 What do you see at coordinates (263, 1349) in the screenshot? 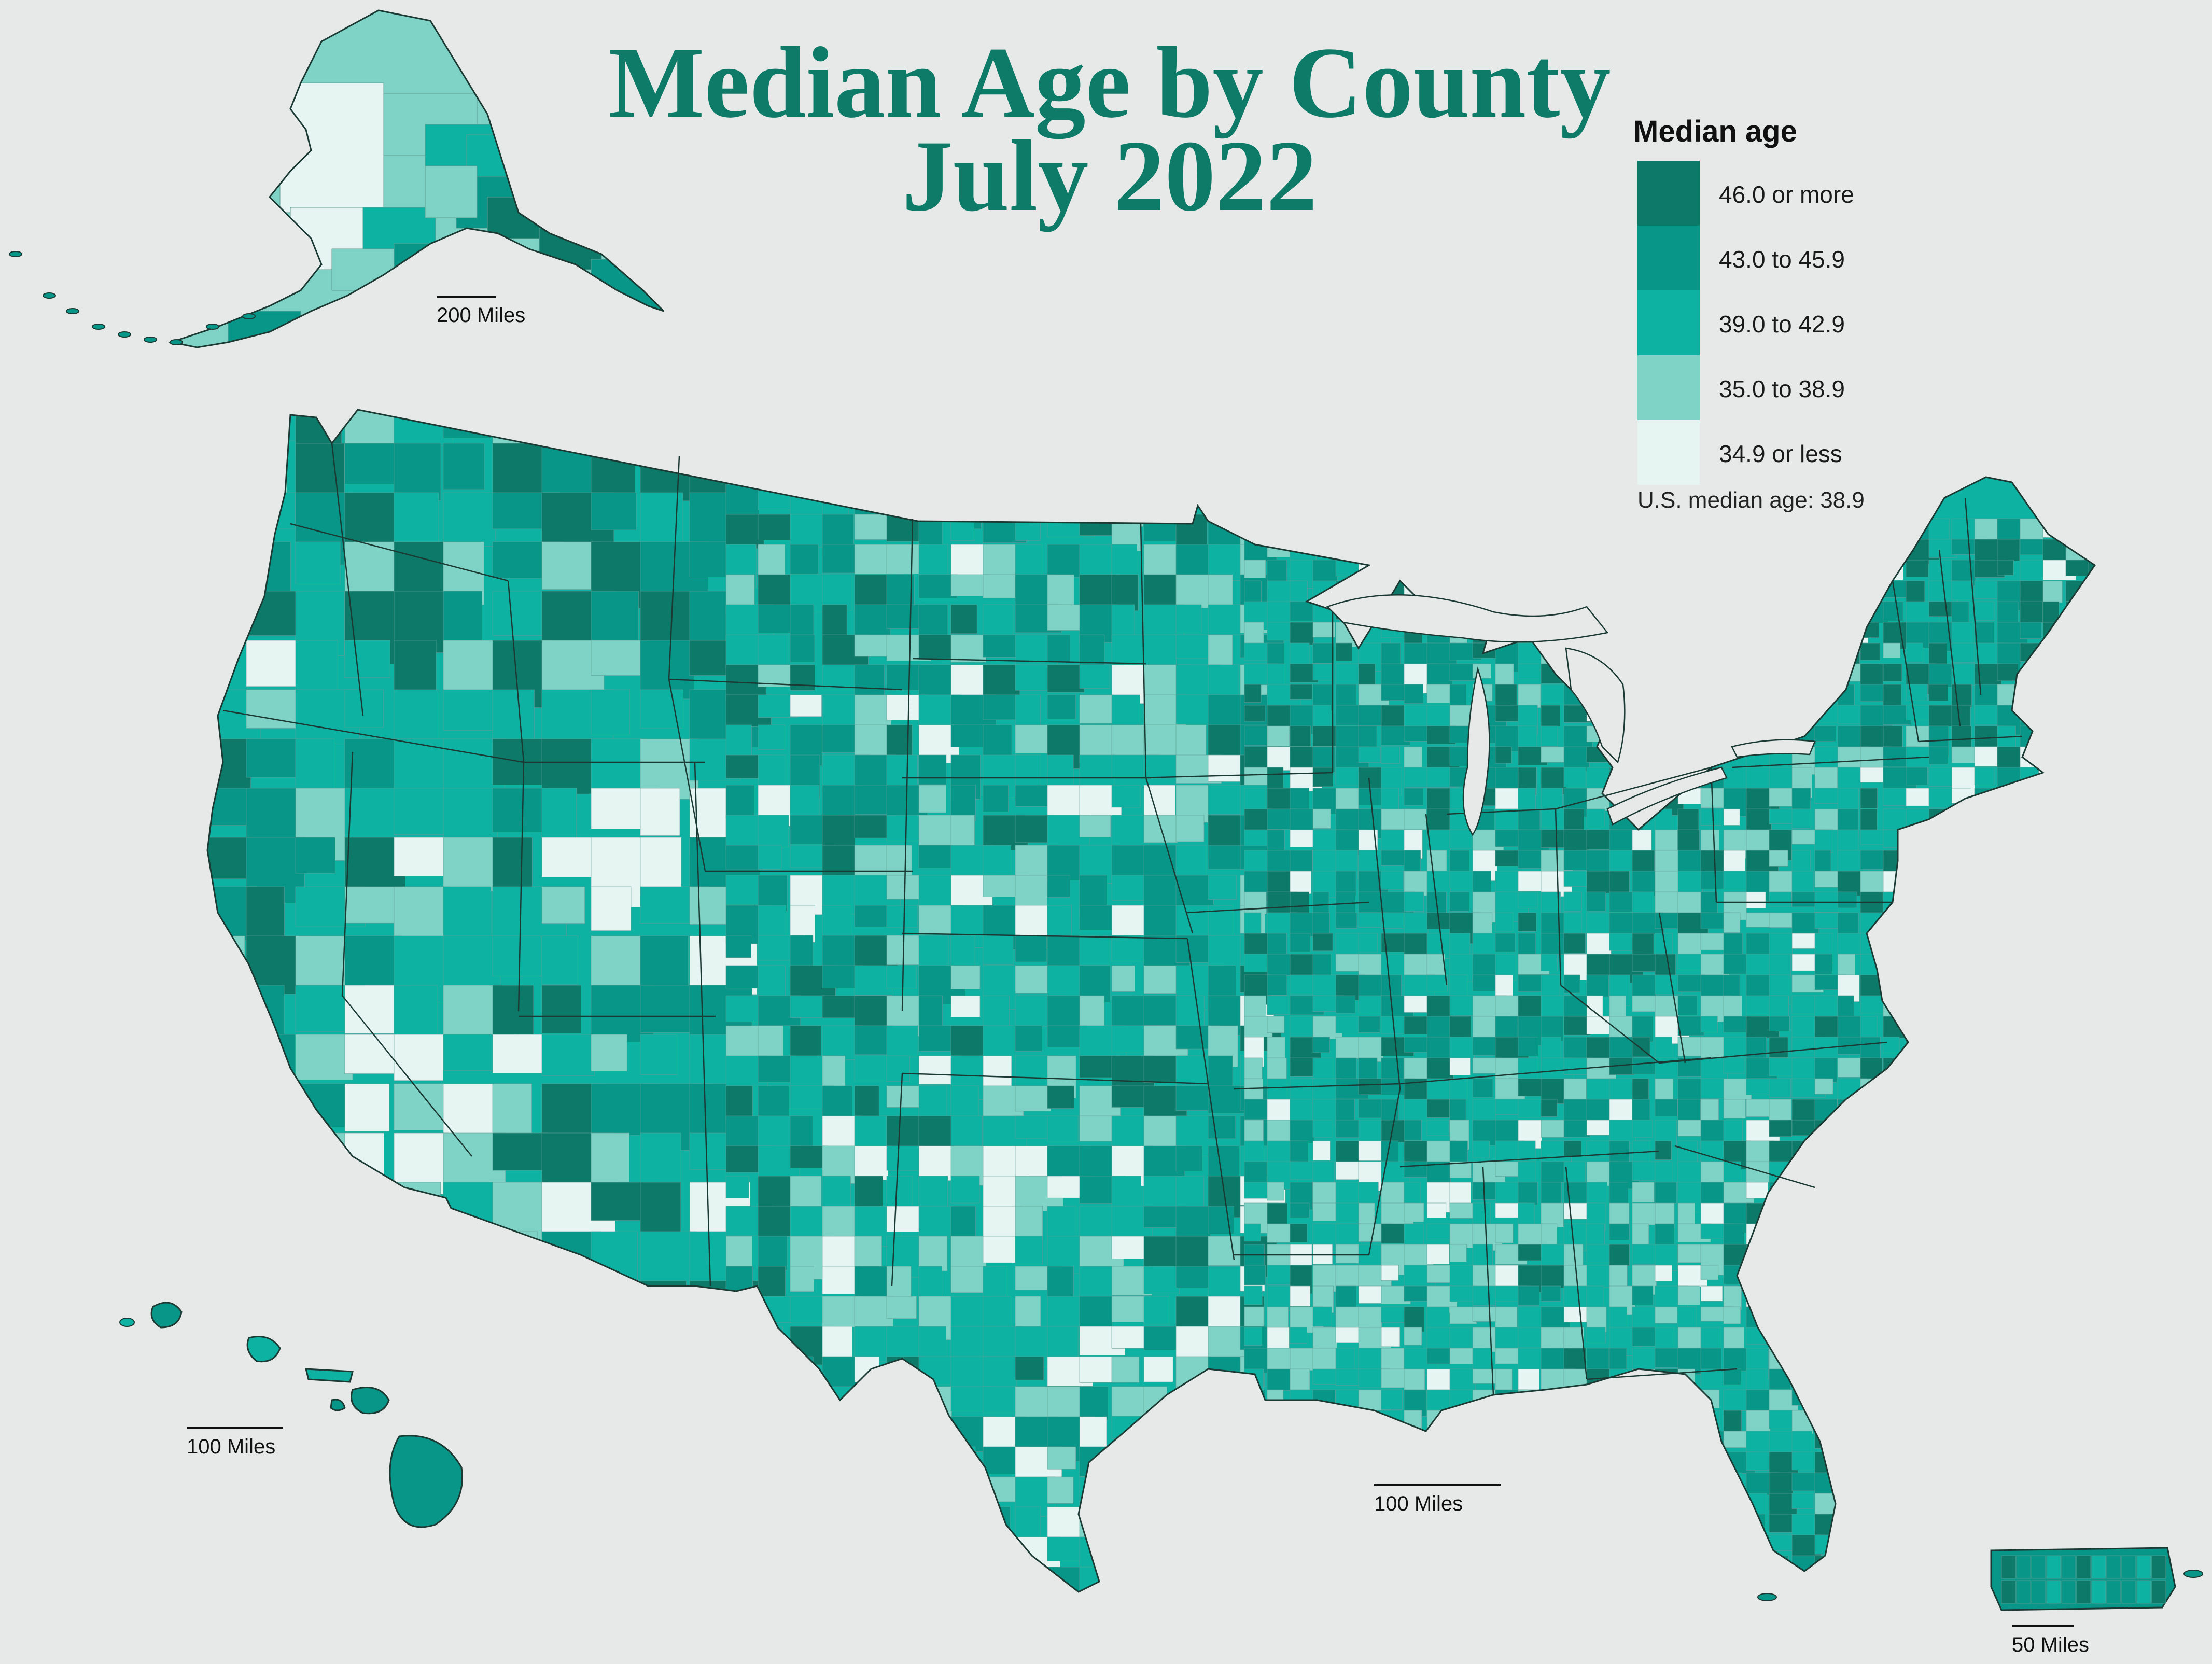
I see `oahu-island` at bounding box center [263, 1349].